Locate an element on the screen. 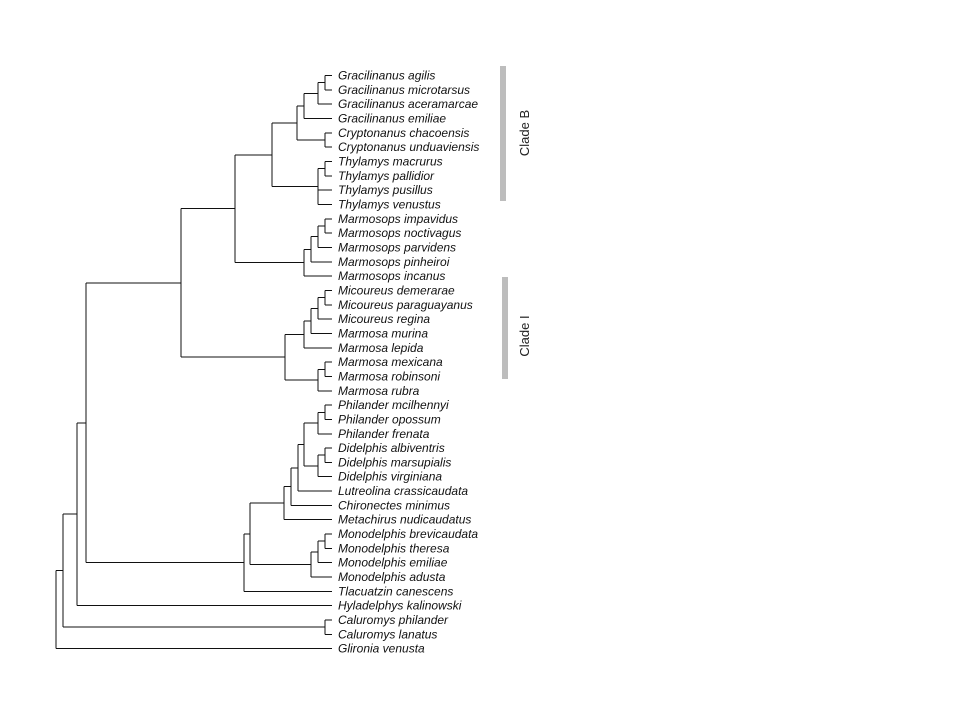 The width and height of the screenshot is (960, 720). taxon-label: Didelphis virginiana is located at coordinates (390, 477).